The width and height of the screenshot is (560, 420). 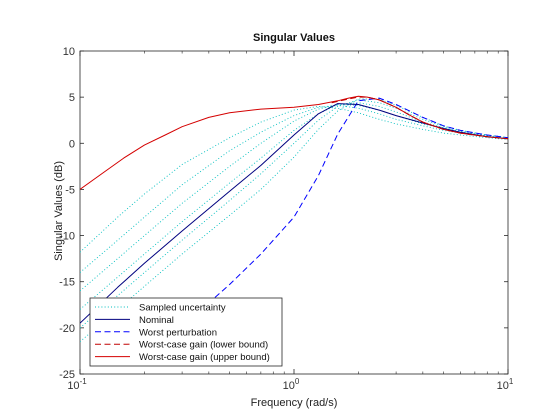 I want to click on x-tick-exponent: 0, so click(x=297, y=381).